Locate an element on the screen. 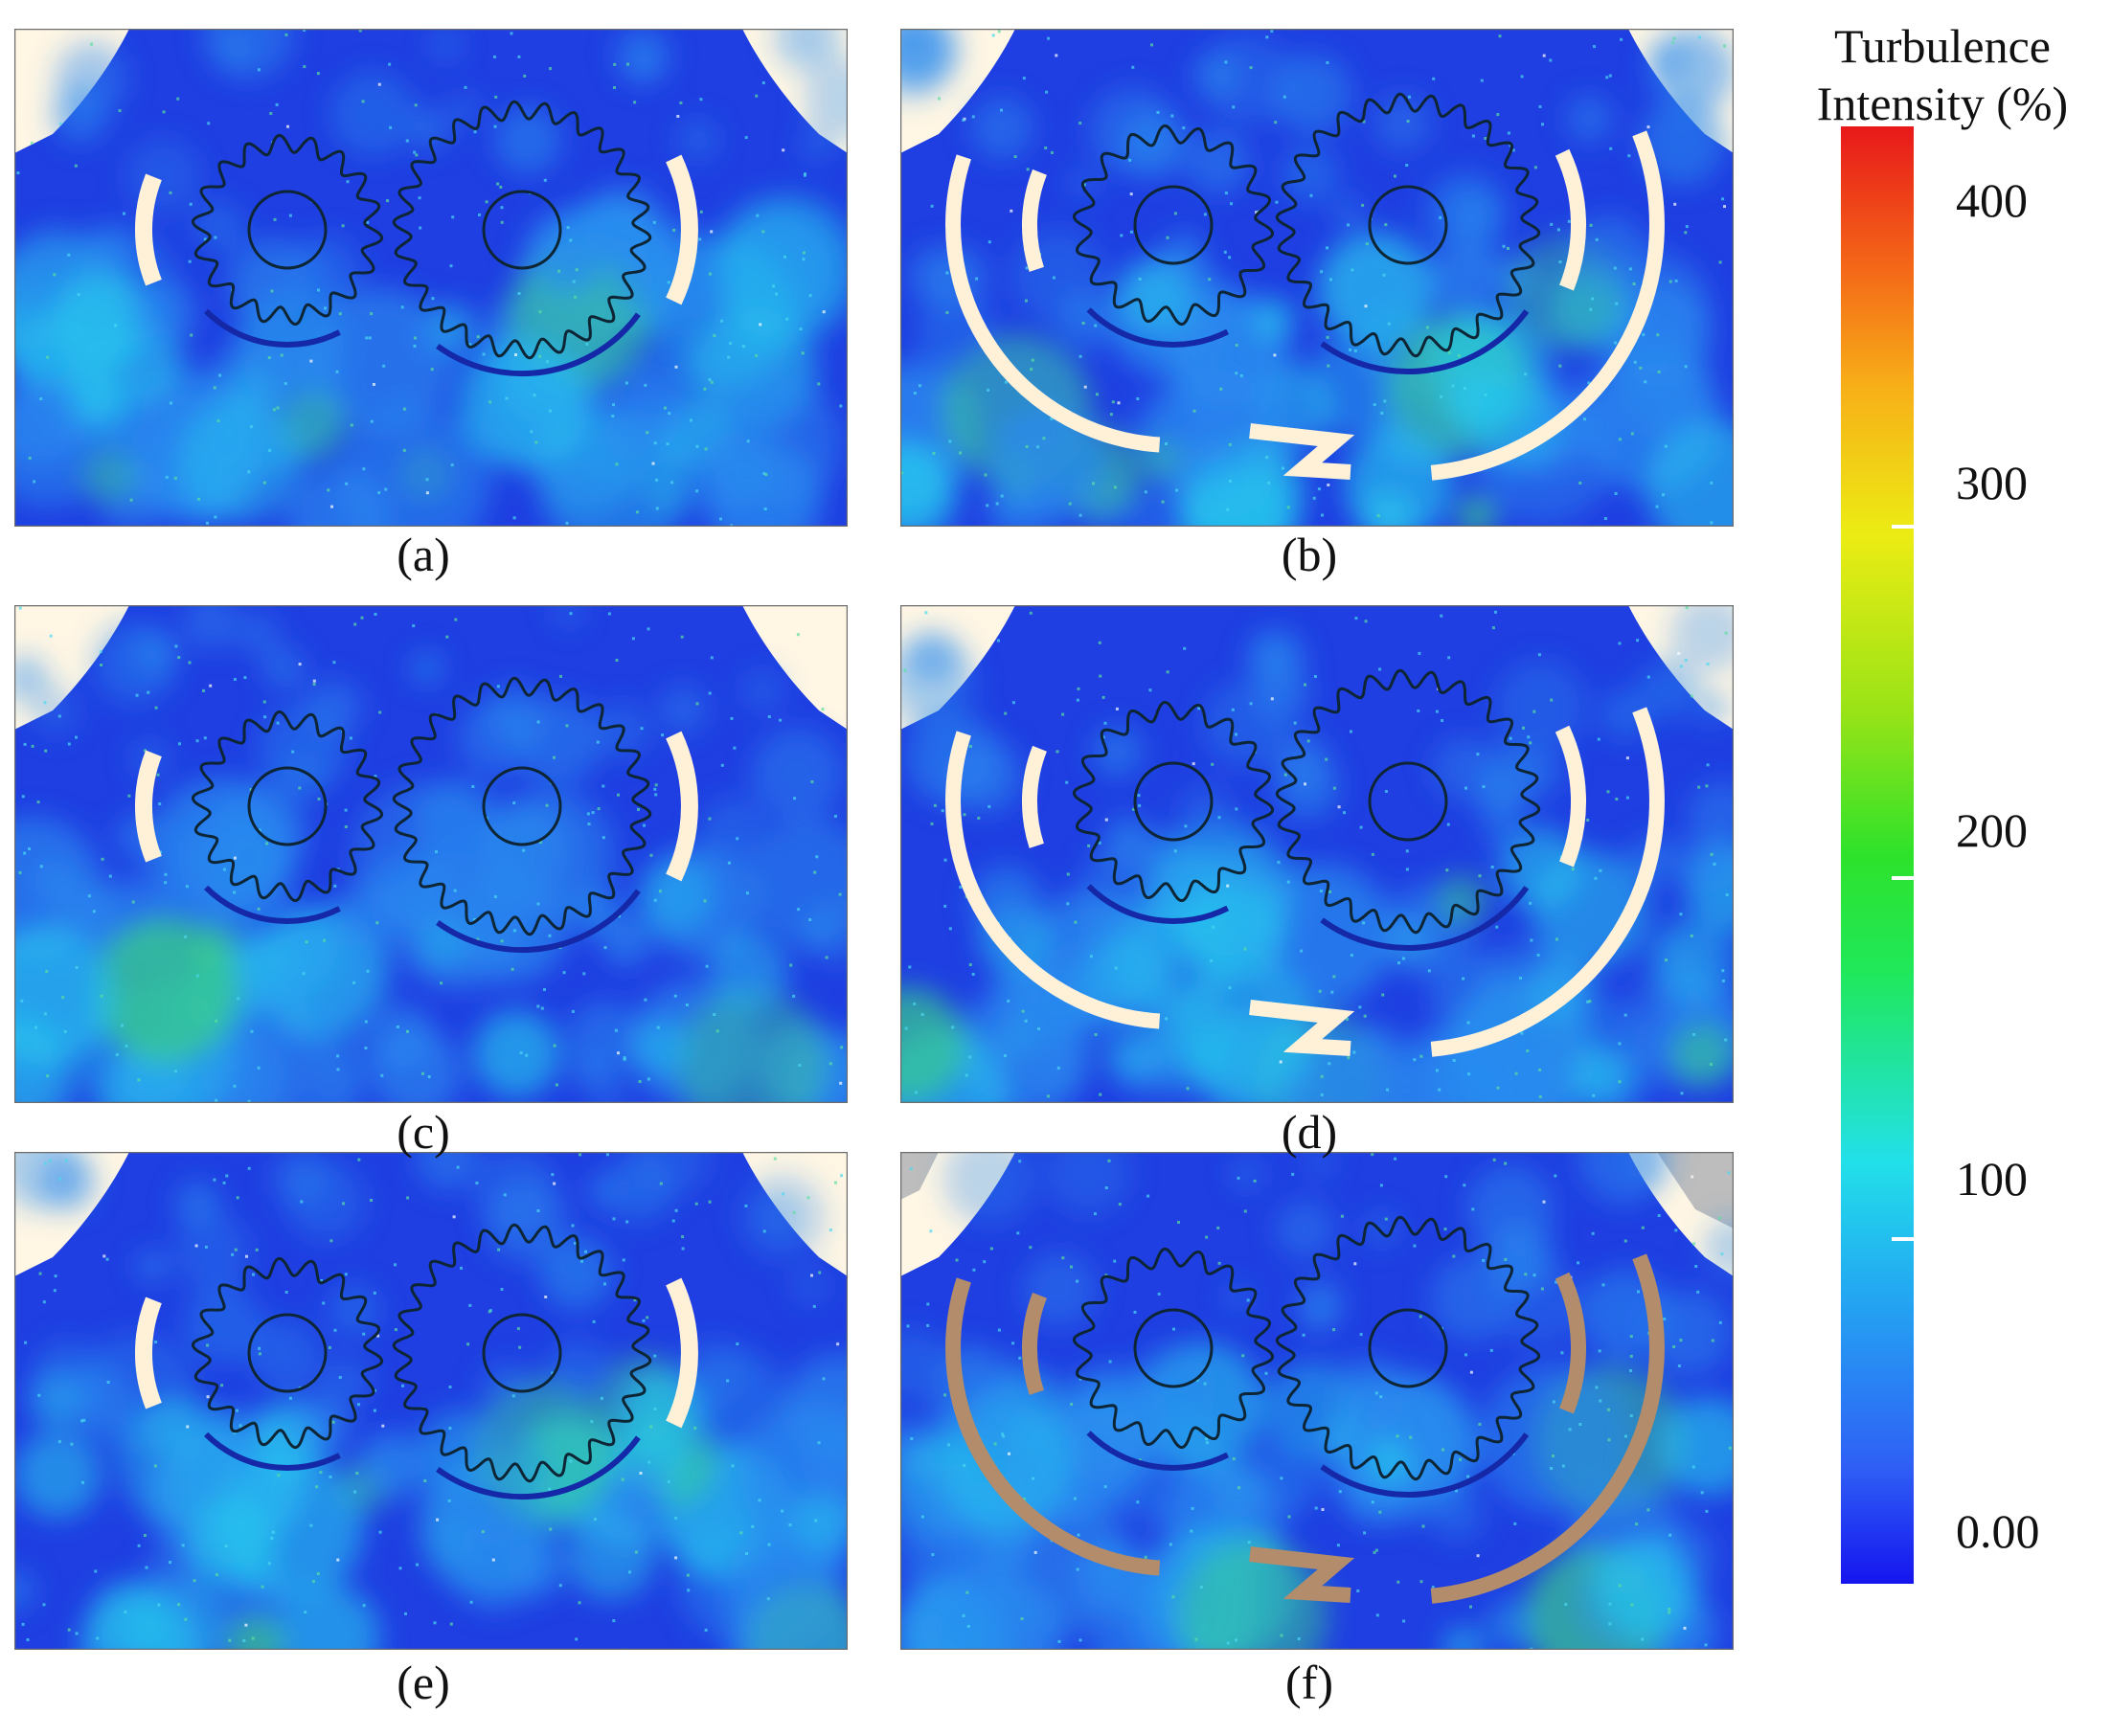 The width and height of the screenshot is (2111, 1736). panel-b is located at coordinates (1317, 278).